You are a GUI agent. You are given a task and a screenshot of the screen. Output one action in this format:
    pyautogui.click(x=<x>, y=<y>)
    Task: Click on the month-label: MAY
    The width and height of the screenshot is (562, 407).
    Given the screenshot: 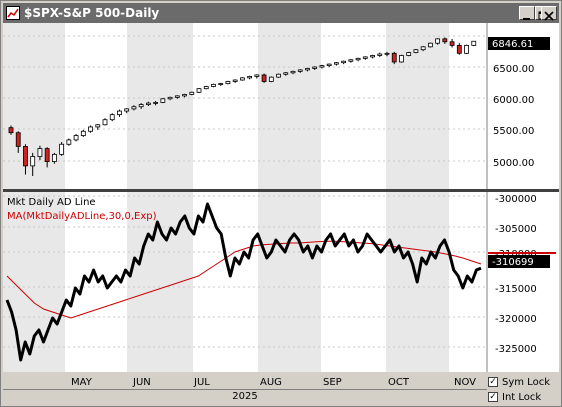 What is the action you would take?
    pyautogui.click(x=82, y=382)
    